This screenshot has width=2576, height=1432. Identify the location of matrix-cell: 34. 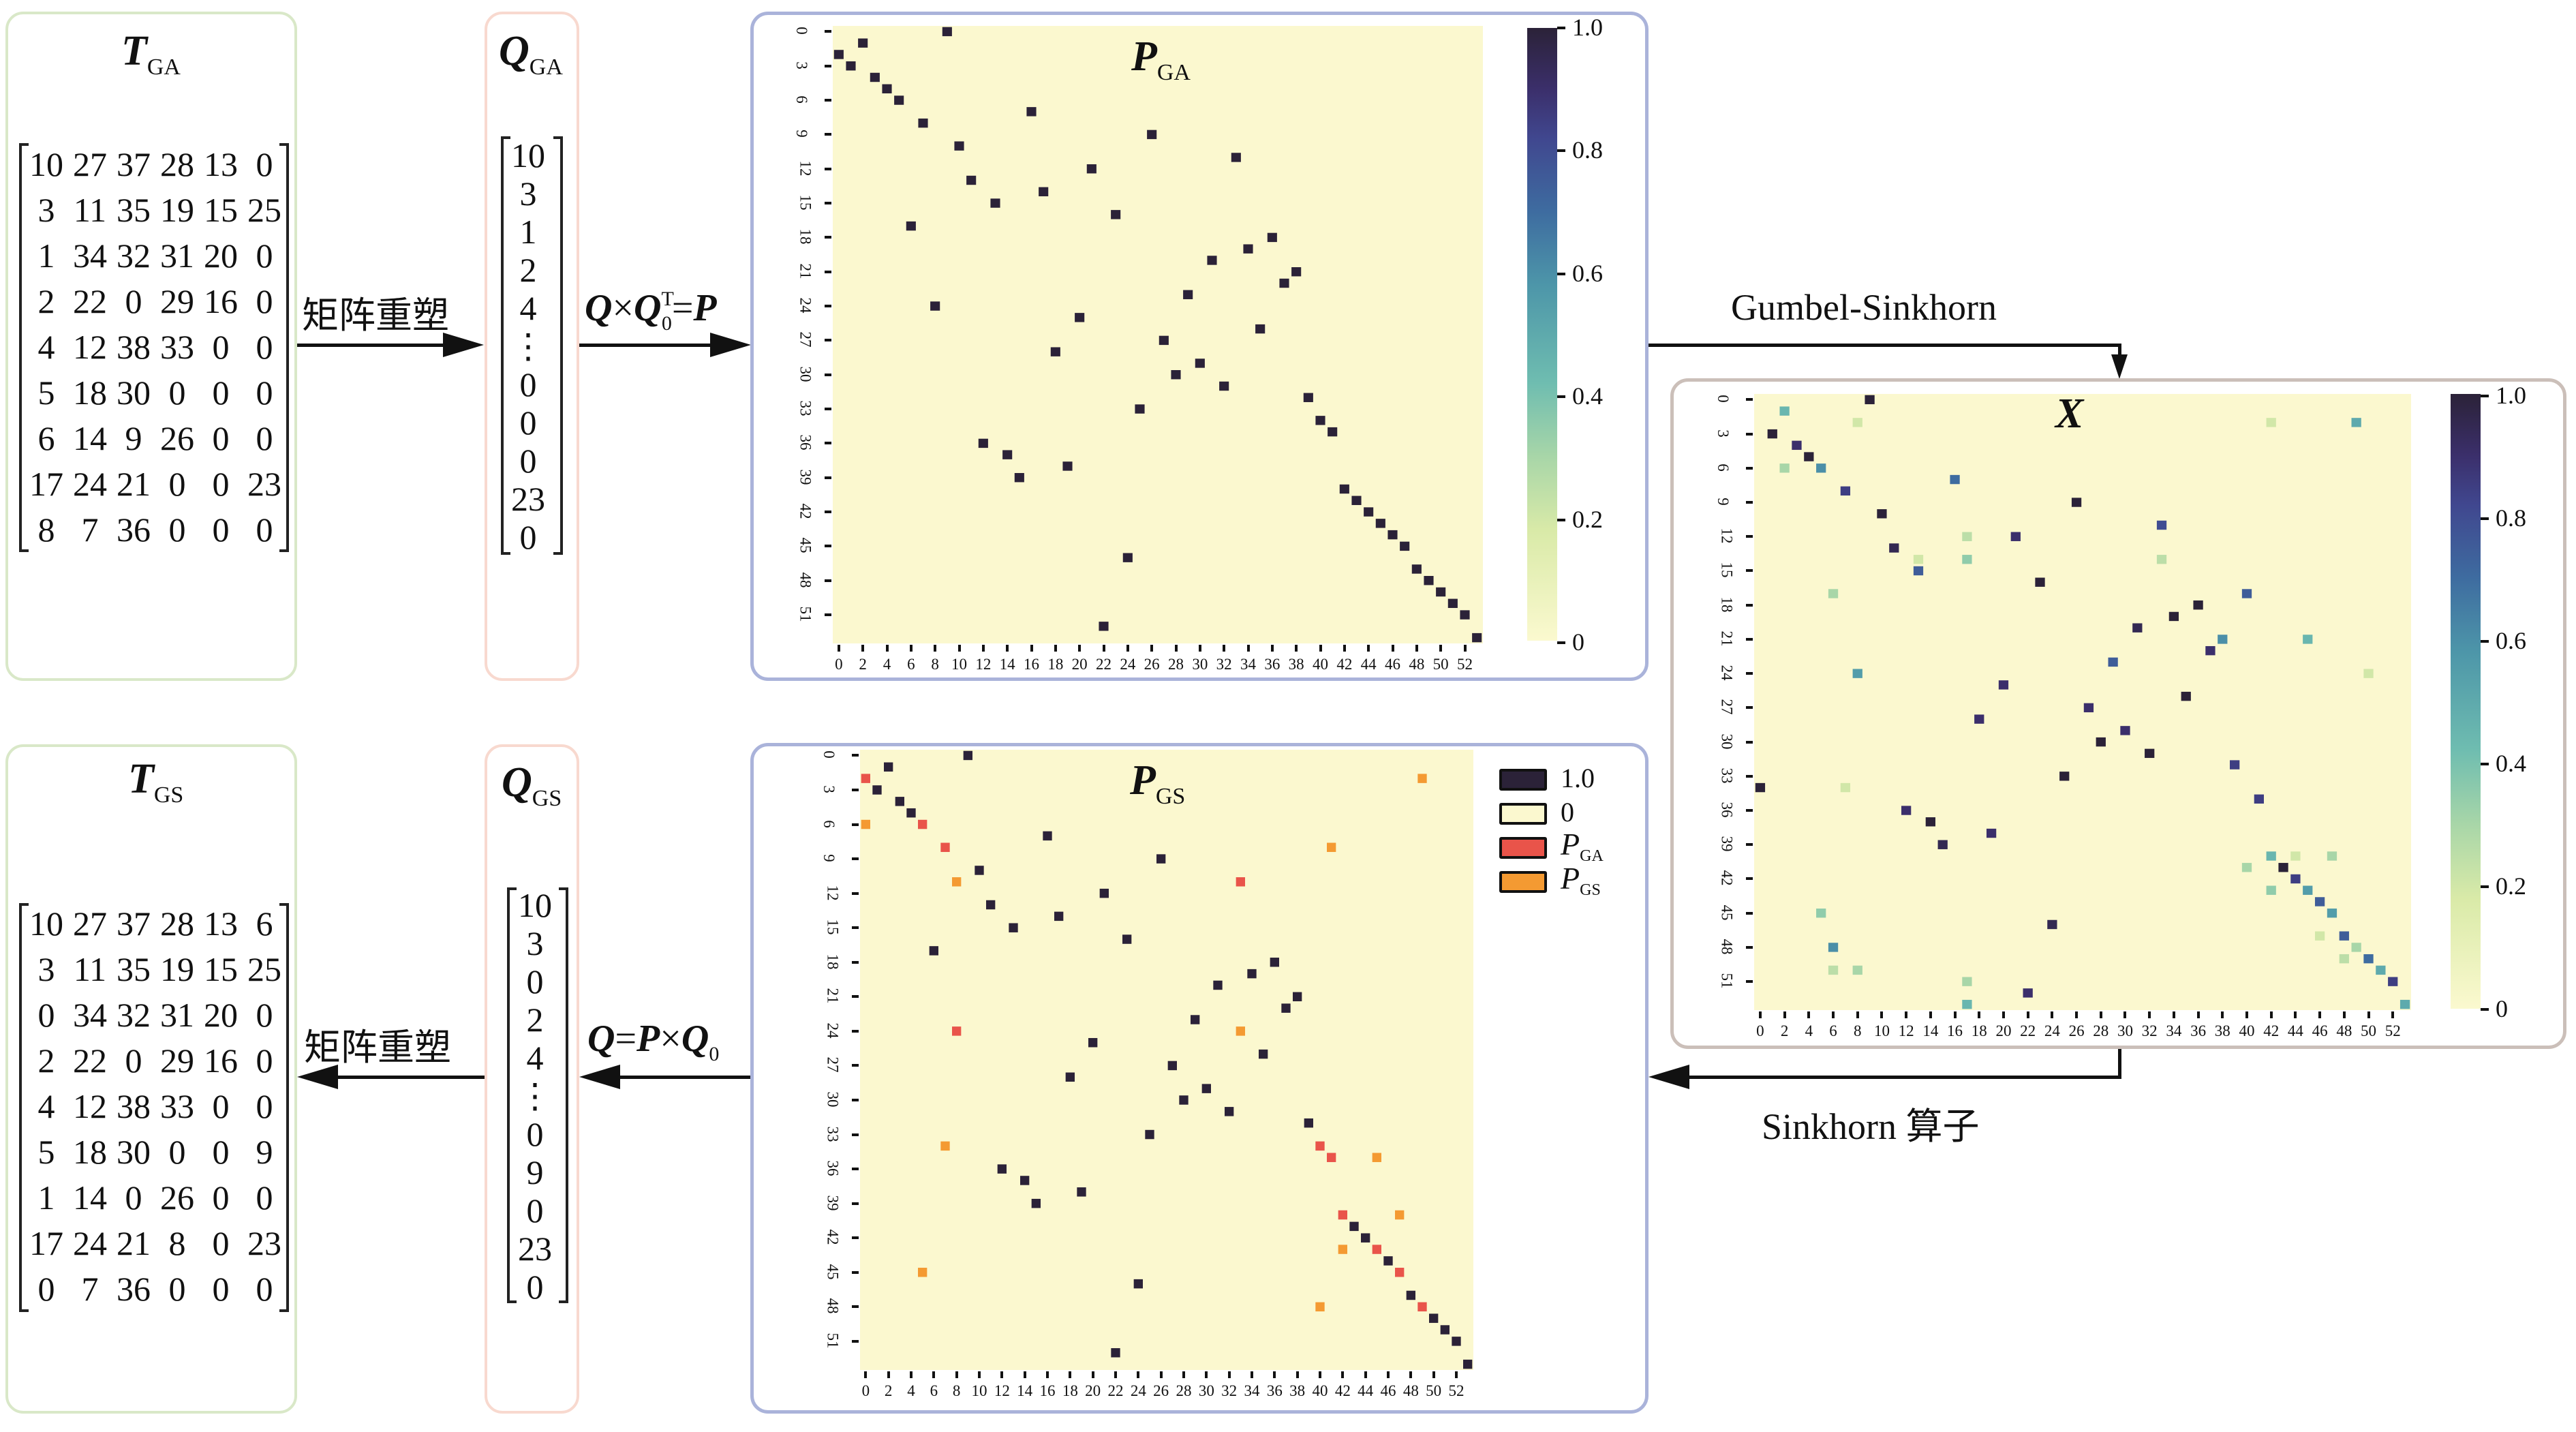
(90, 256).